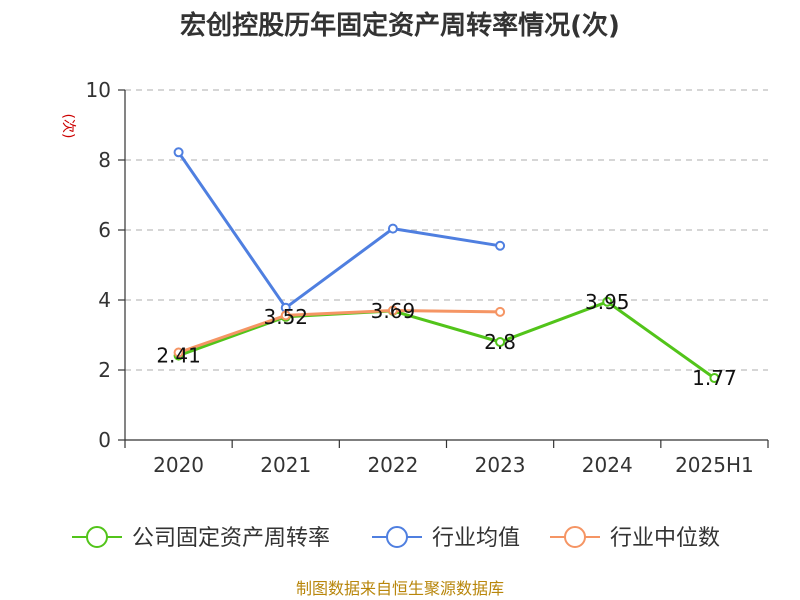  What do you see at coordinates (607, 465) in the screenshot?
I see `x-tick-label: 2024` at bounding box center [607, 465].